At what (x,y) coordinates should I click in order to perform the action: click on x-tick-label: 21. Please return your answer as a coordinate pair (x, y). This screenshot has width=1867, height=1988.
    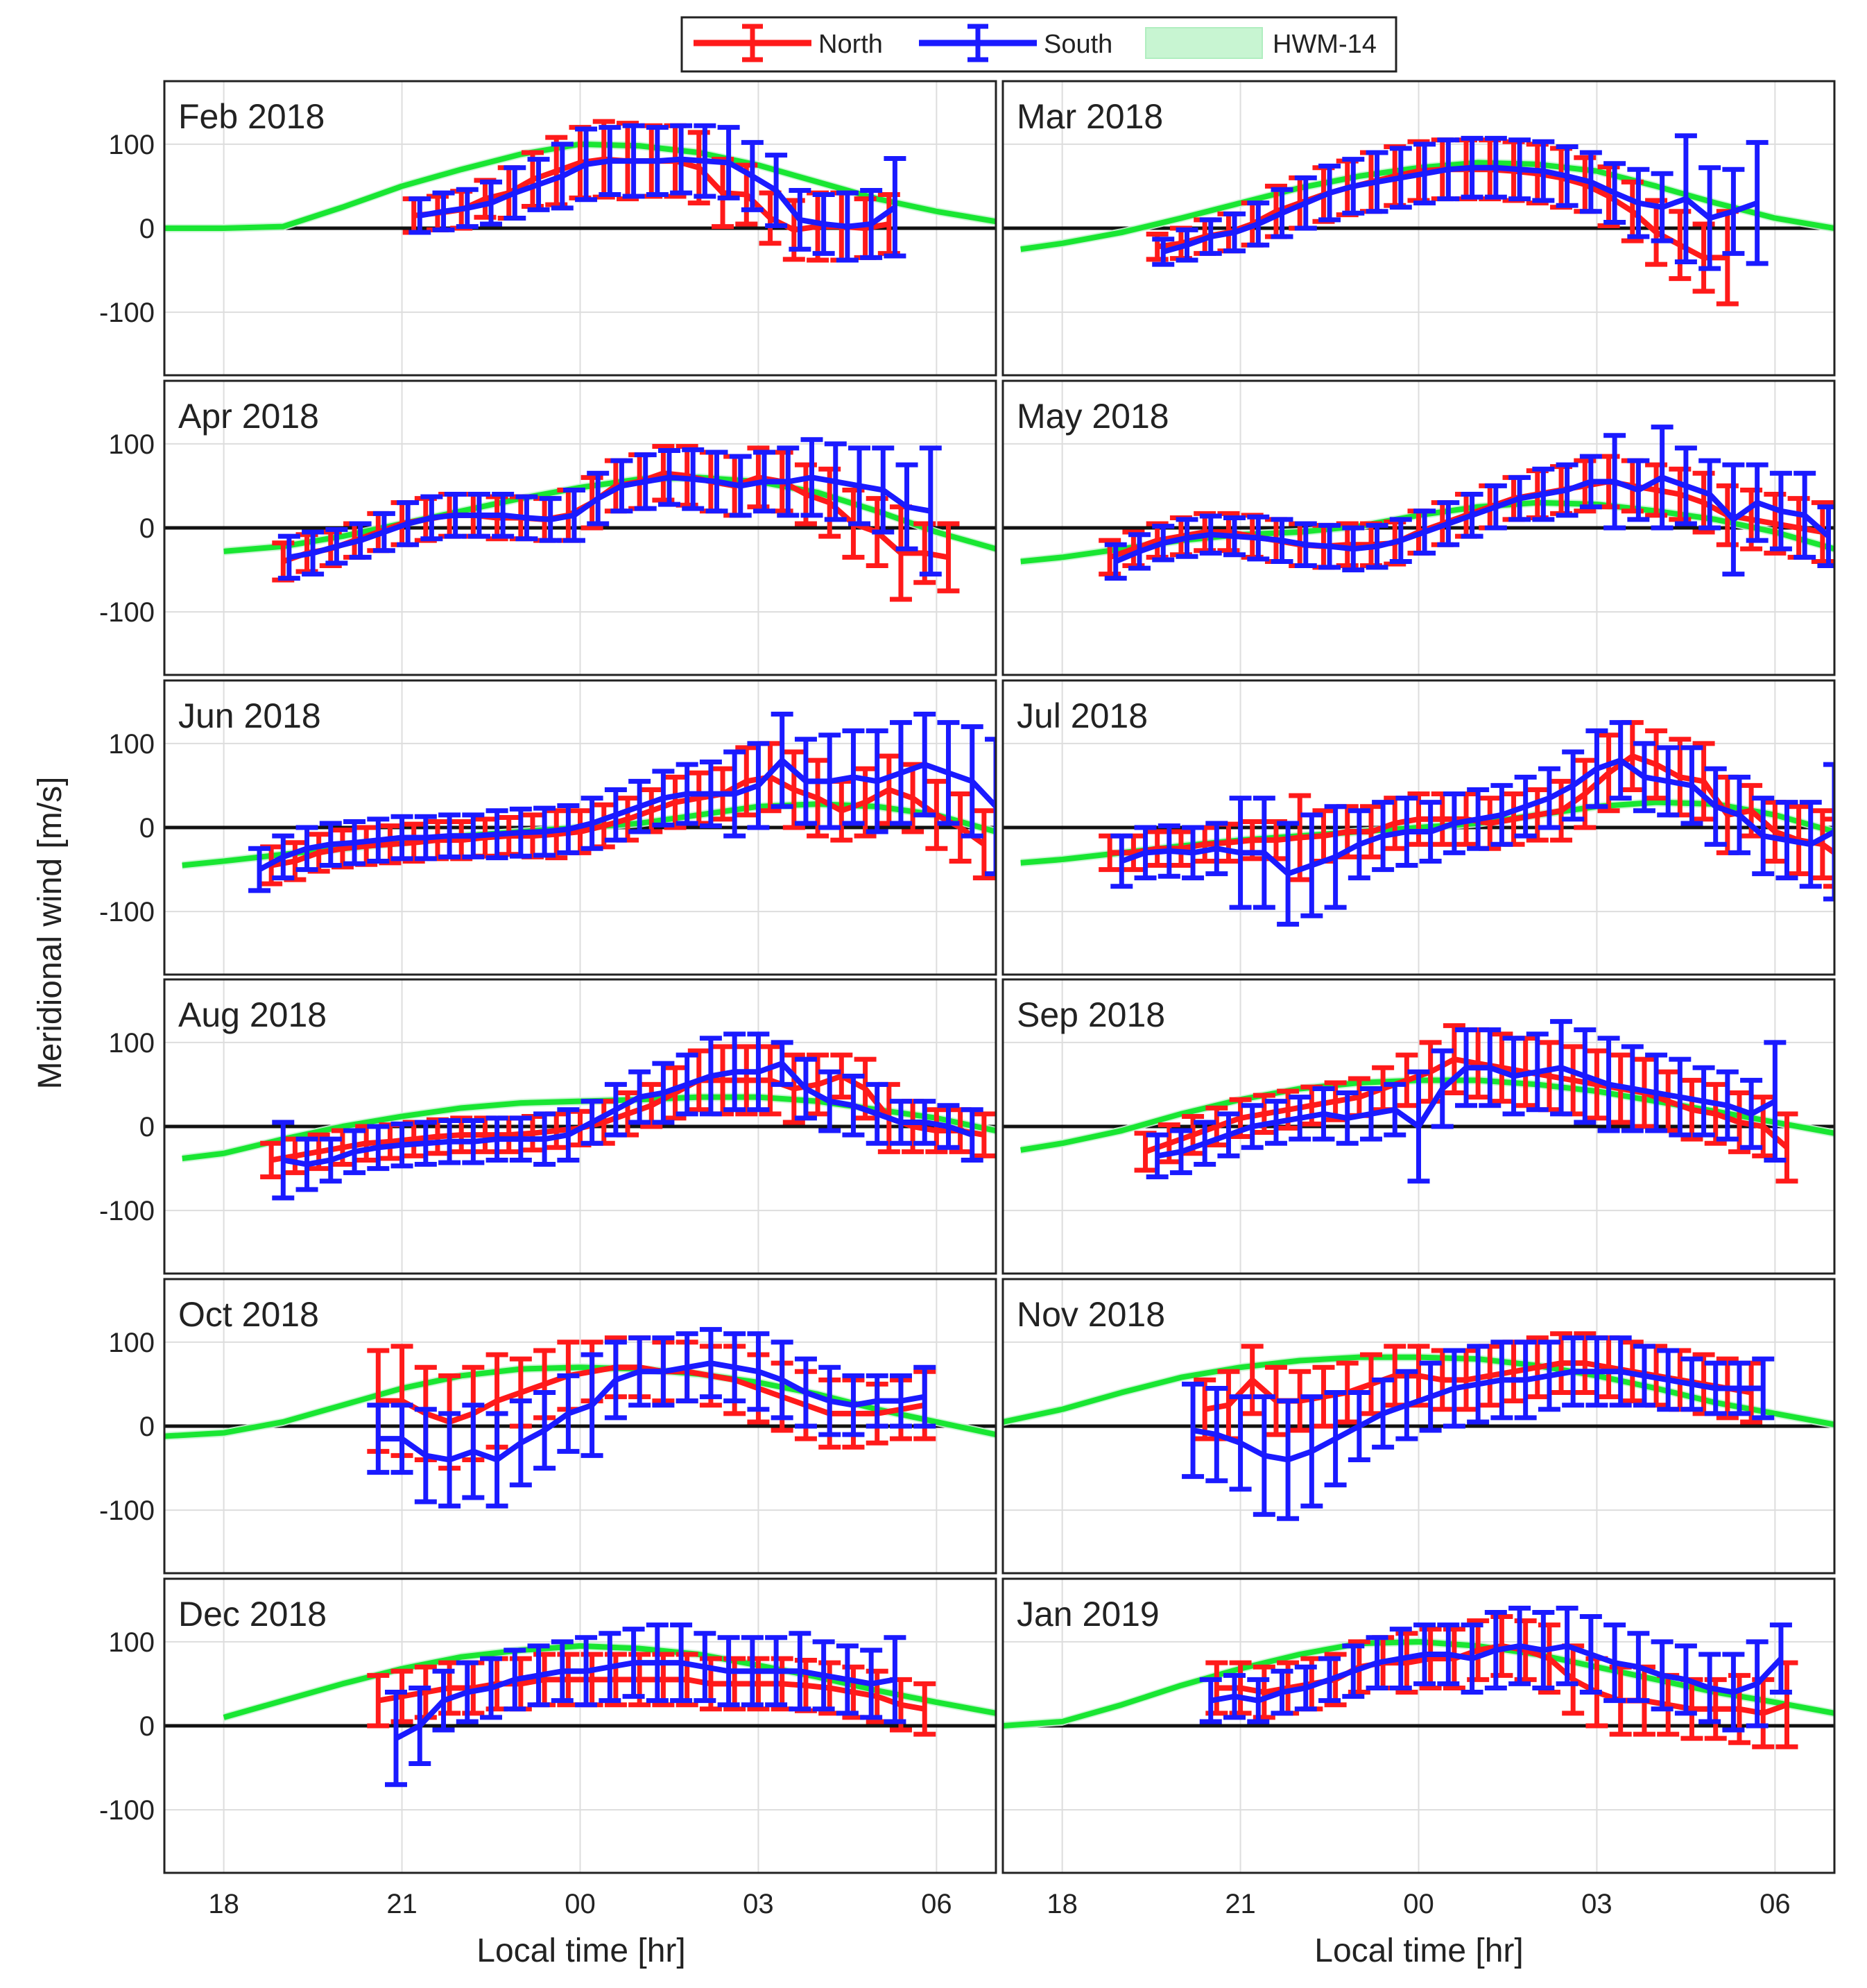
    Looking at the image, I should click on (402, 1904).